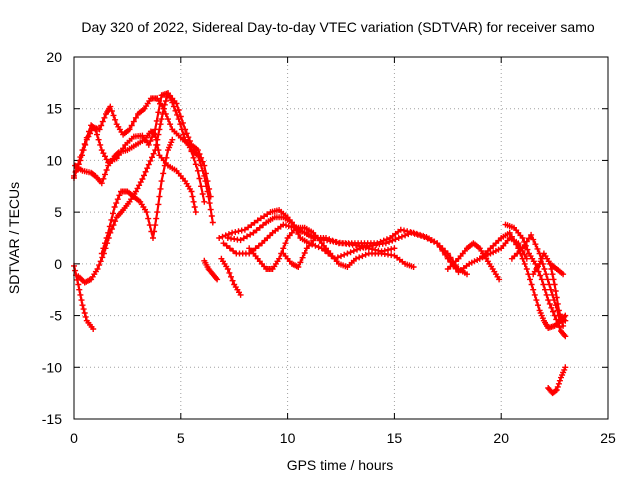 The height and width of the screenshot is (480, 640). I want to click on y-axis-label: SDTVAR / TECUs, so click(14, 238).